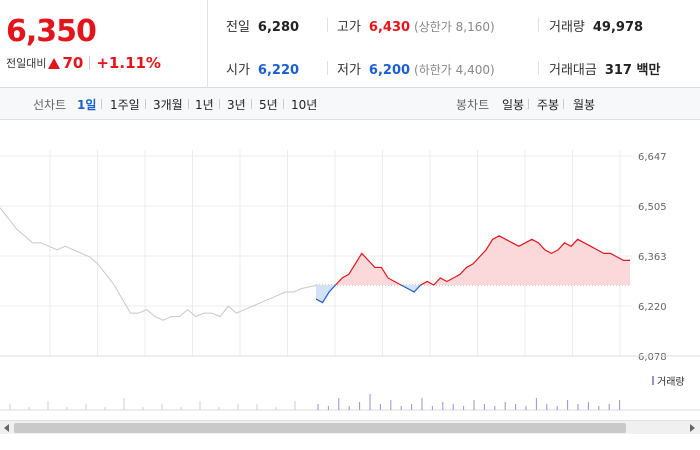 The image size is (700, 450). I want to click on scroll-right-icon, so click(692, 428).